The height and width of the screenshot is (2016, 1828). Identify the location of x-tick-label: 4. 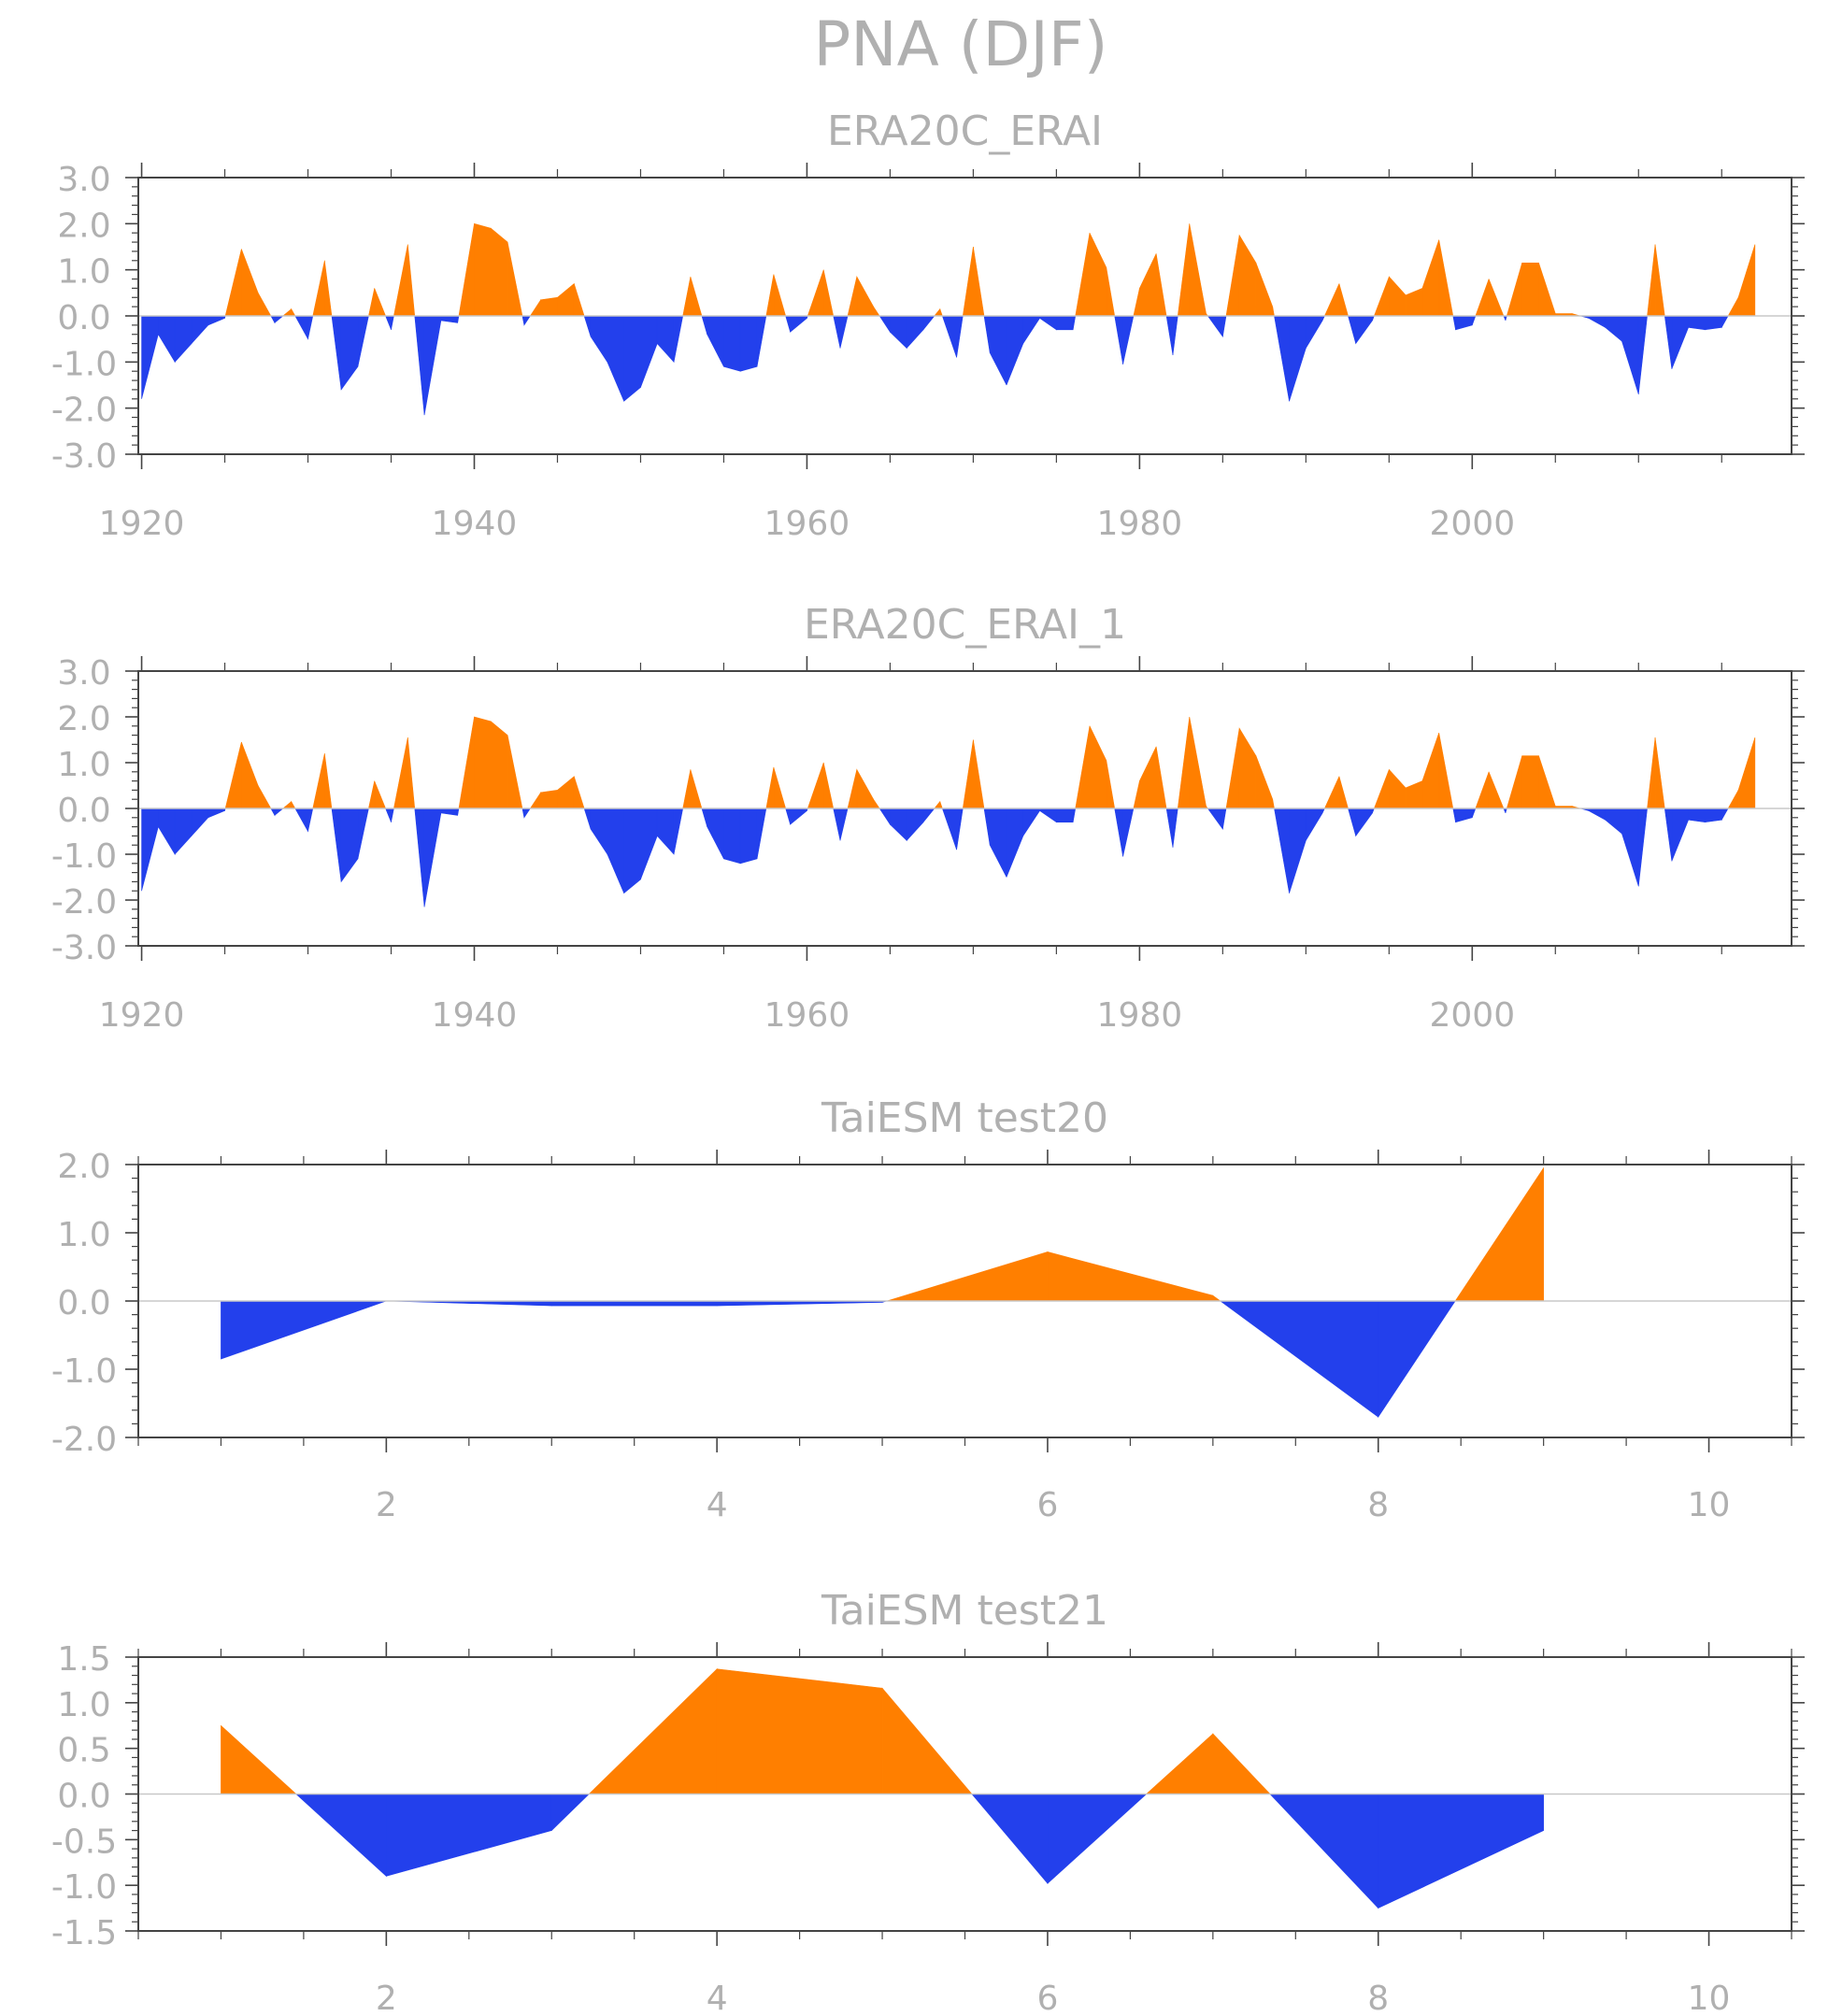
(718, 1998).